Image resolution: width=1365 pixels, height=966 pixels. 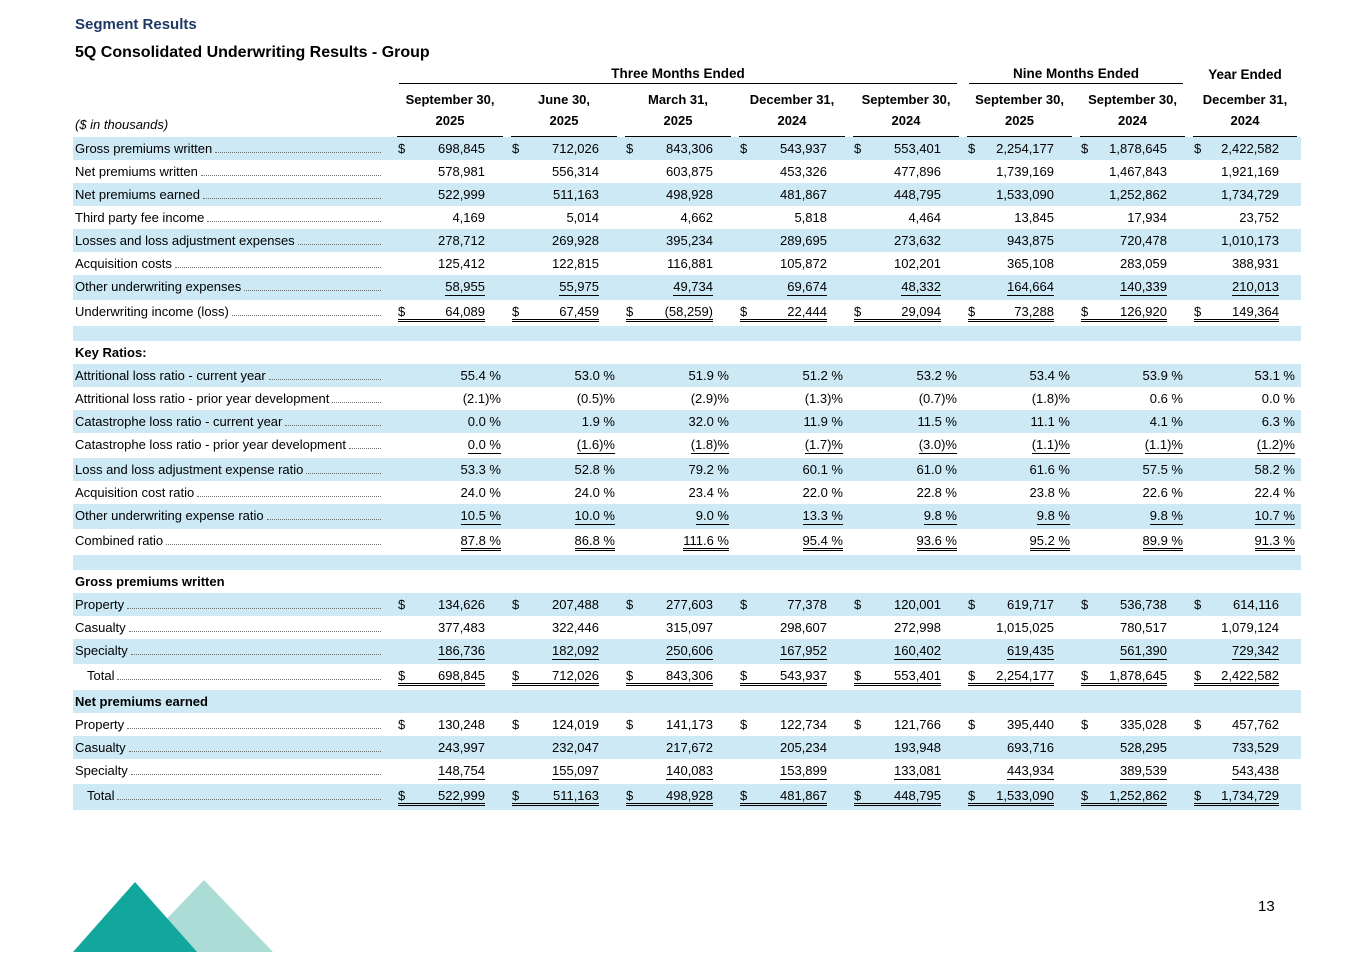 What do you see at coordinates (233, 651) in the screenshot?
I see `row-label-cell: Specialty` at bounding box center [233, 651].